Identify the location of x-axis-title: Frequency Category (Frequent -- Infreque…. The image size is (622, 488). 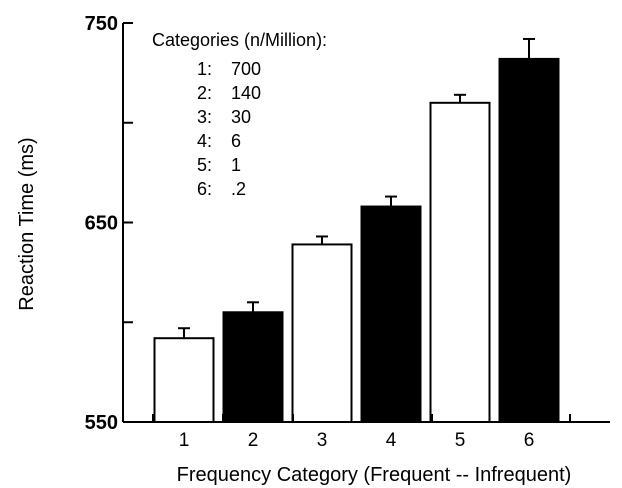
(374, 475).